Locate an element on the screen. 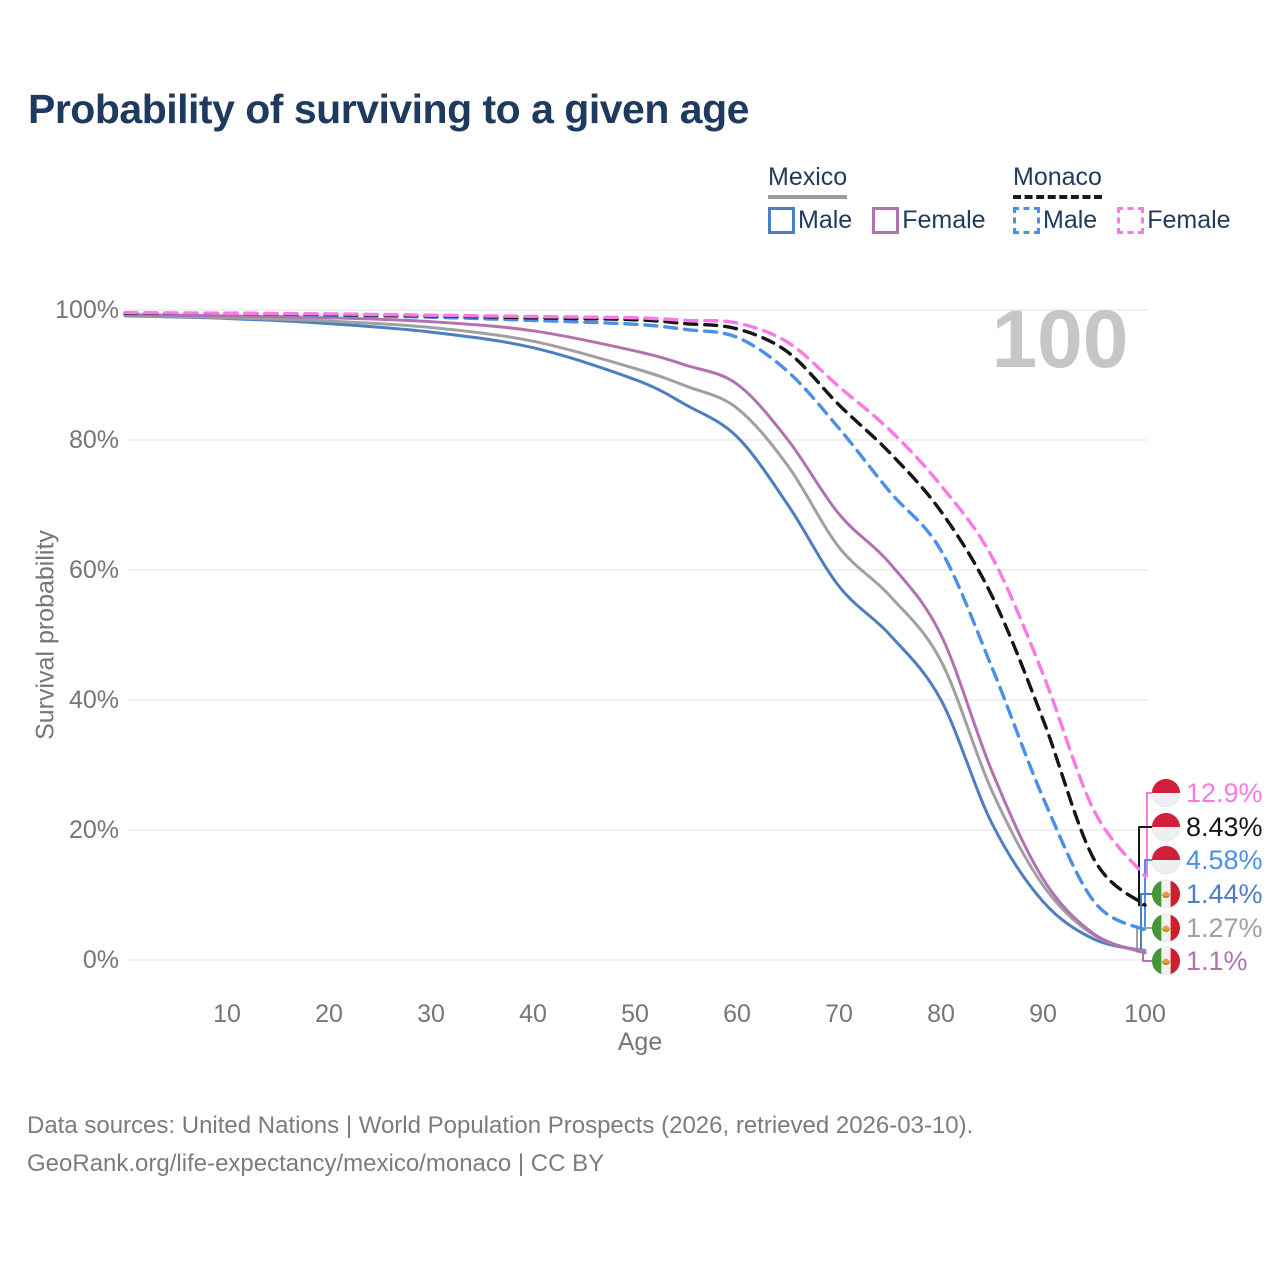 This screenshot has width=1280, height=1280. y-tick-label: 80% is located at coordinates (94, 440).